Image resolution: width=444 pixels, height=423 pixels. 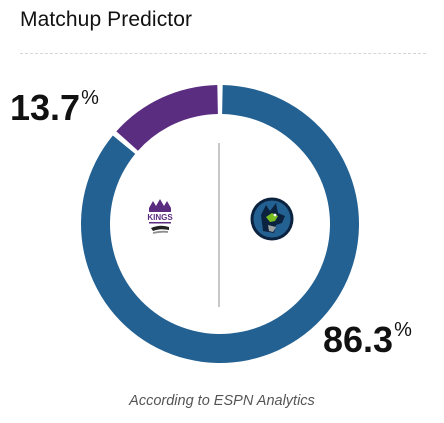 I want to click on analytics-footnote: According to ESPN Analytics, so click(x=222, y=401).